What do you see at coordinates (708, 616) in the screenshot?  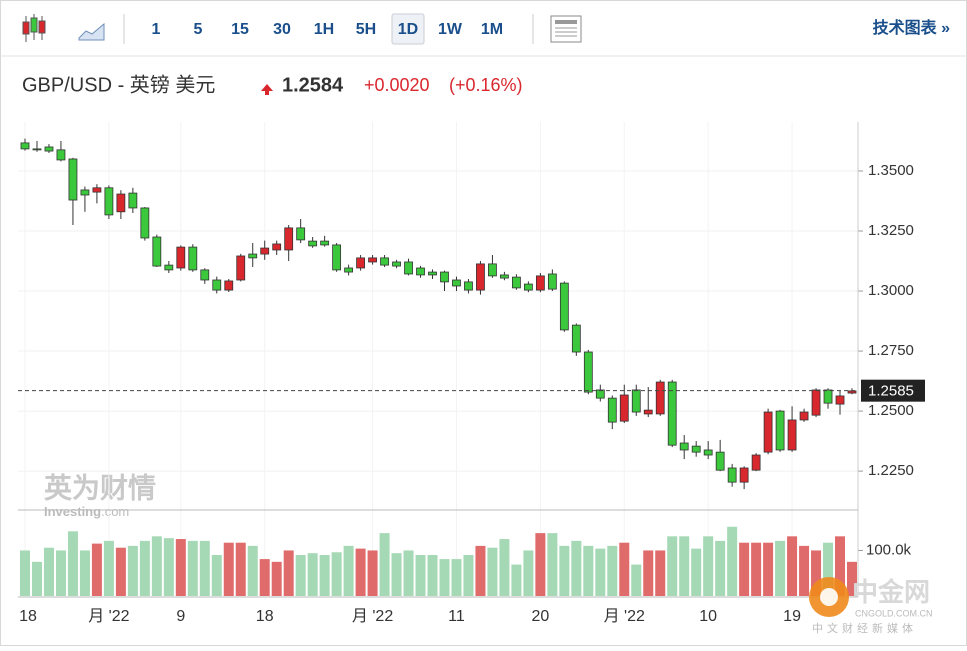 I see `x-tick-label: 10` at bounding box center [708, 616].